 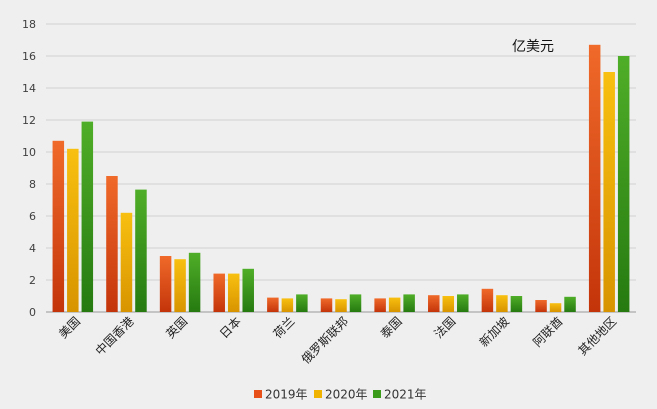 I want to click on bar-2021年-俄罗斯联邦, so click(x=355, y=303).